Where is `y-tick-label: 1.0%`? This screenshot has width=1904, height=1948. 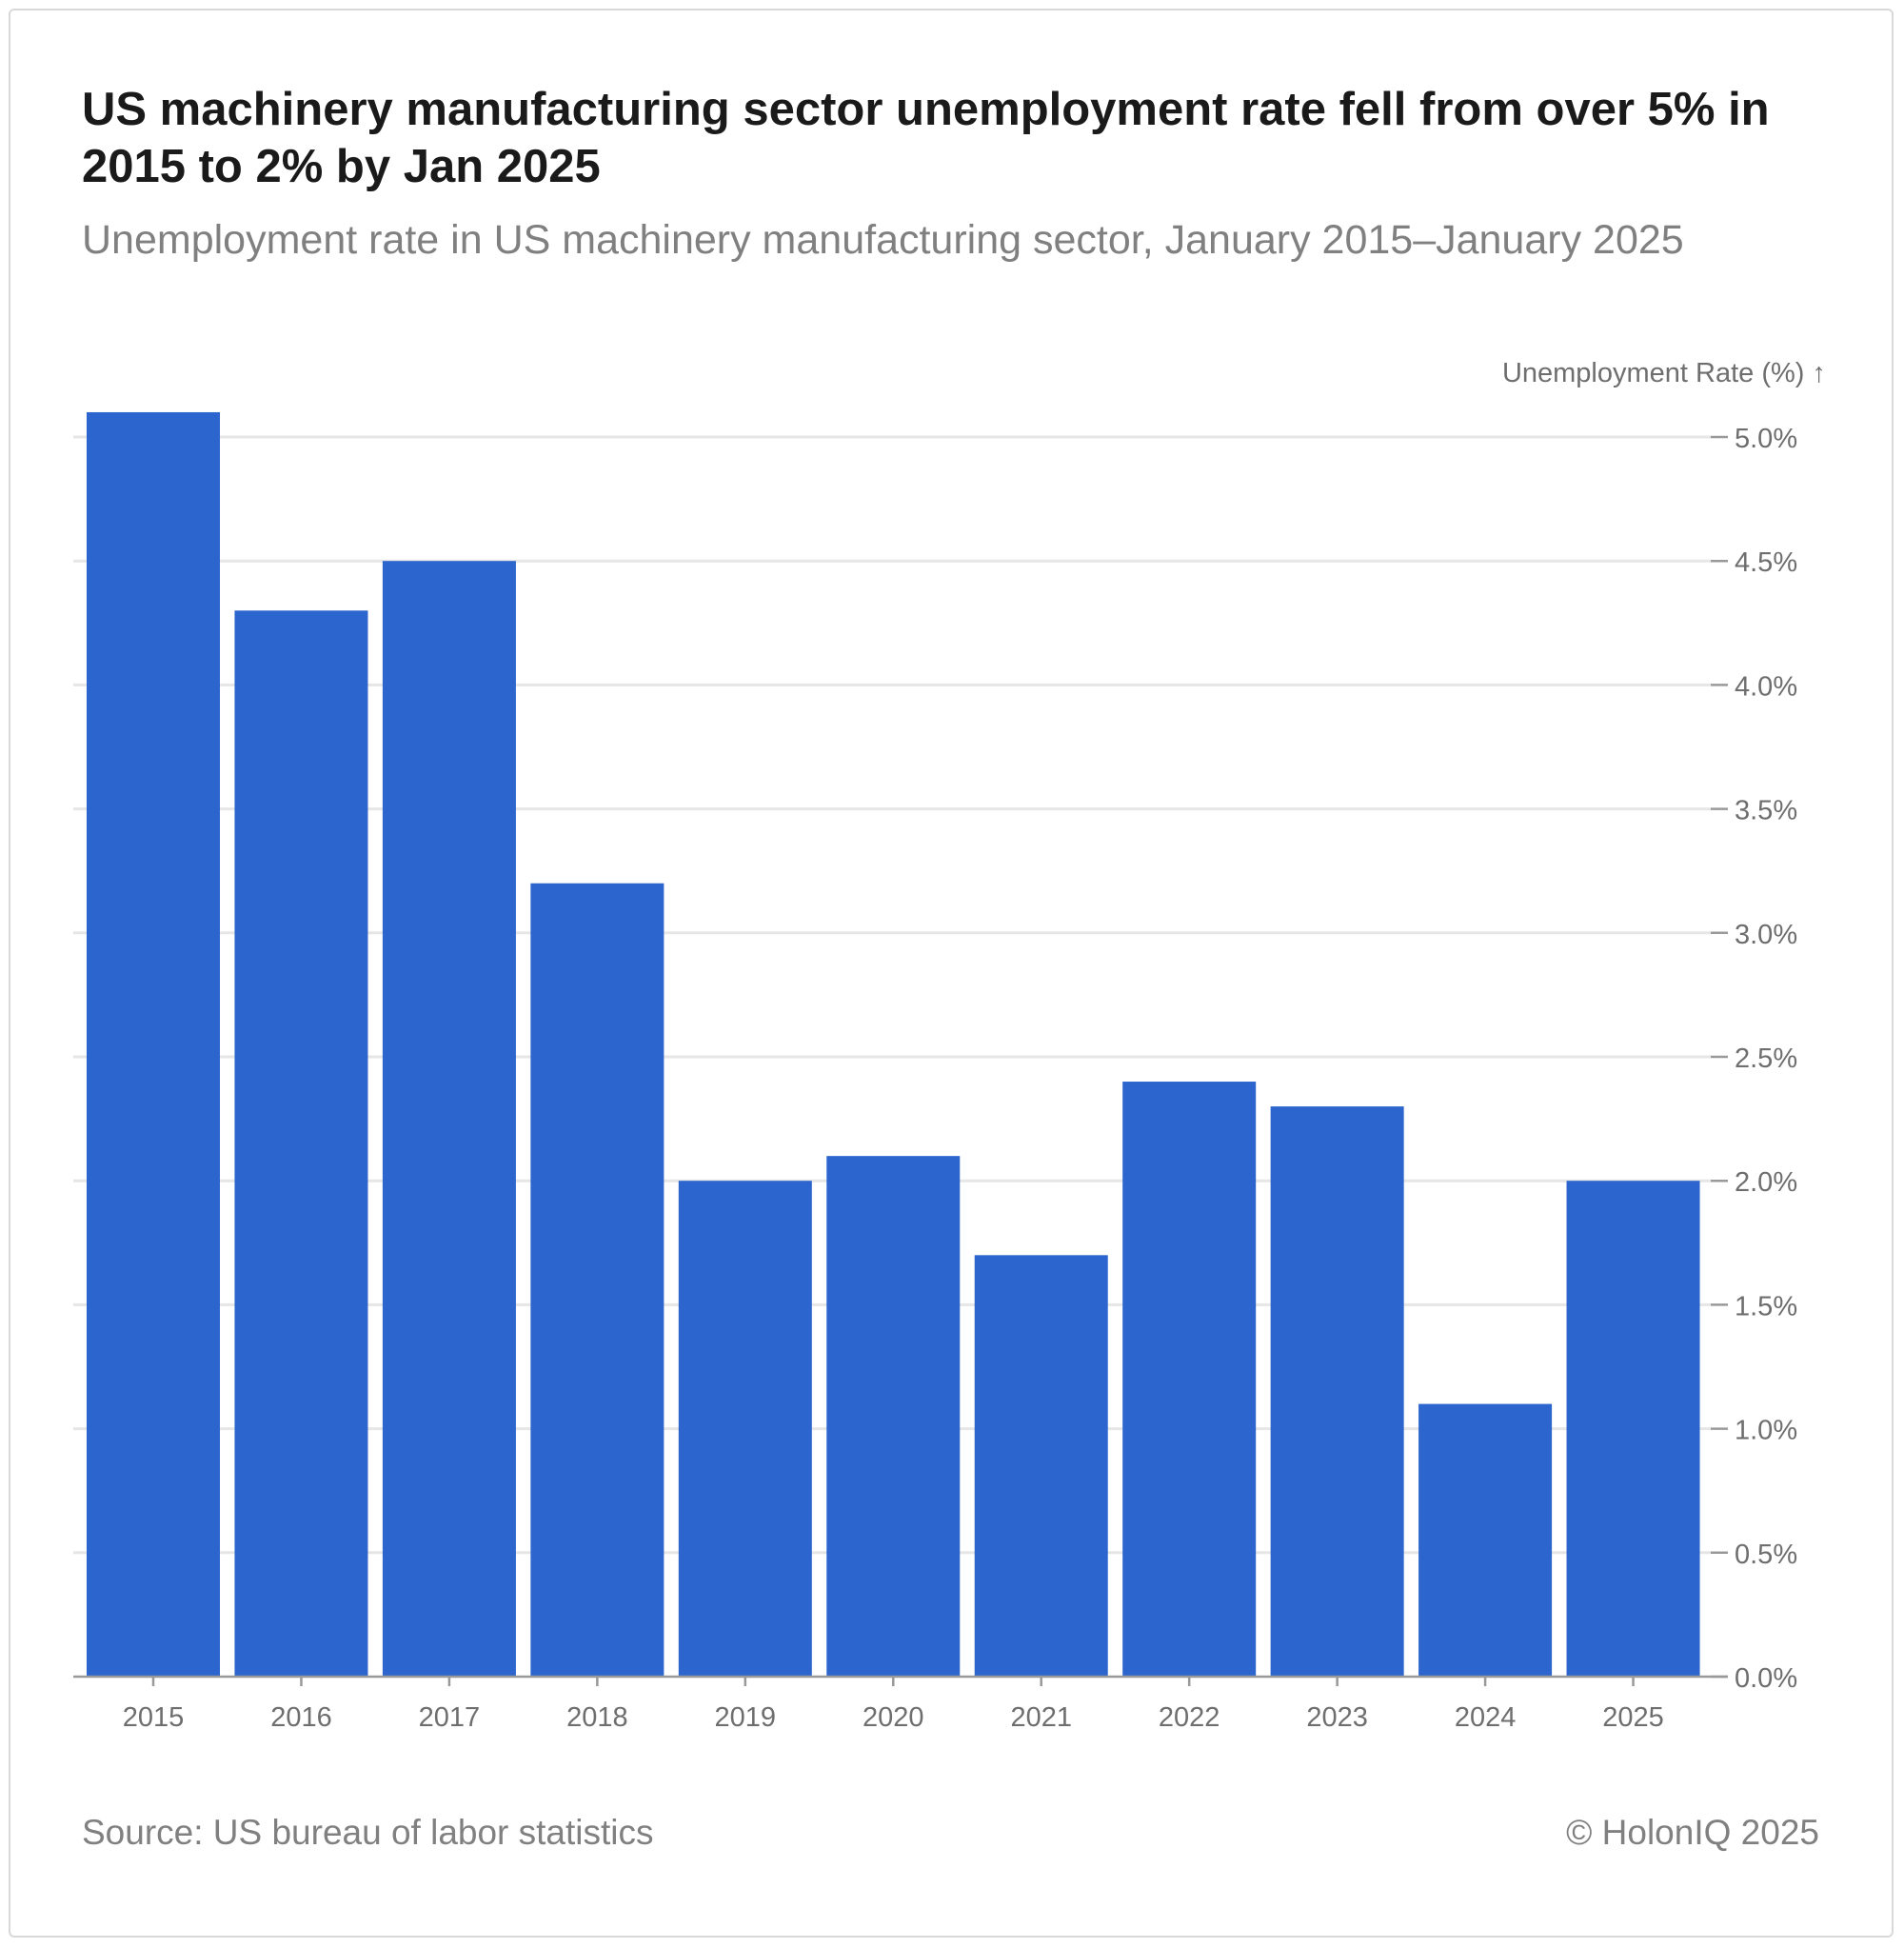 y-tick-label: 1.0% is located at coordinates (1766, 1431).